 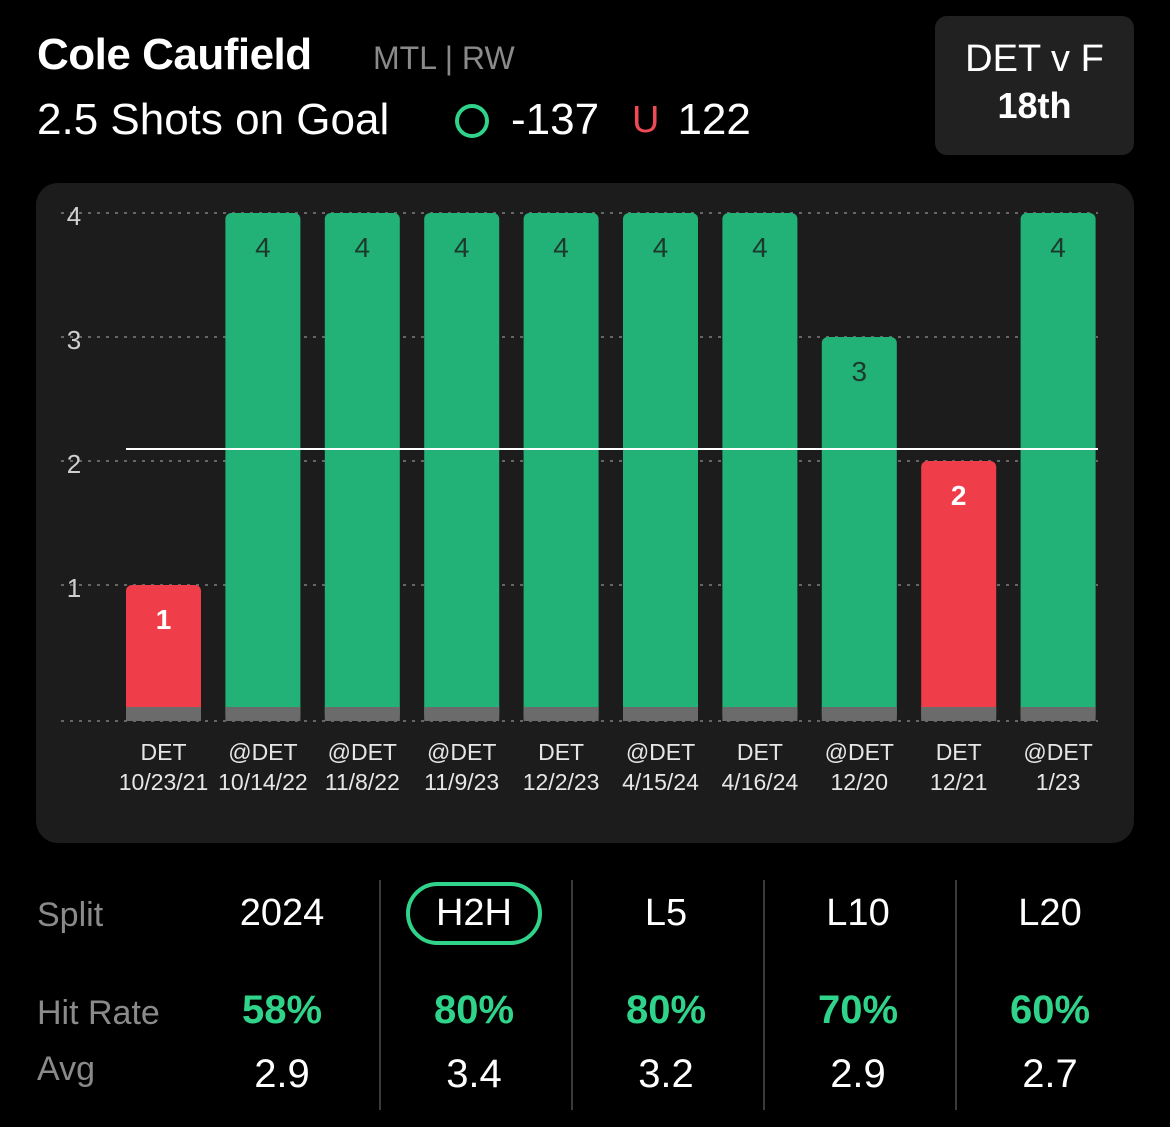 What do you see at coordinates (174, 54) in the screenshot?
I see `player-name: Cole Caufield` at bounding box center [174, 54].